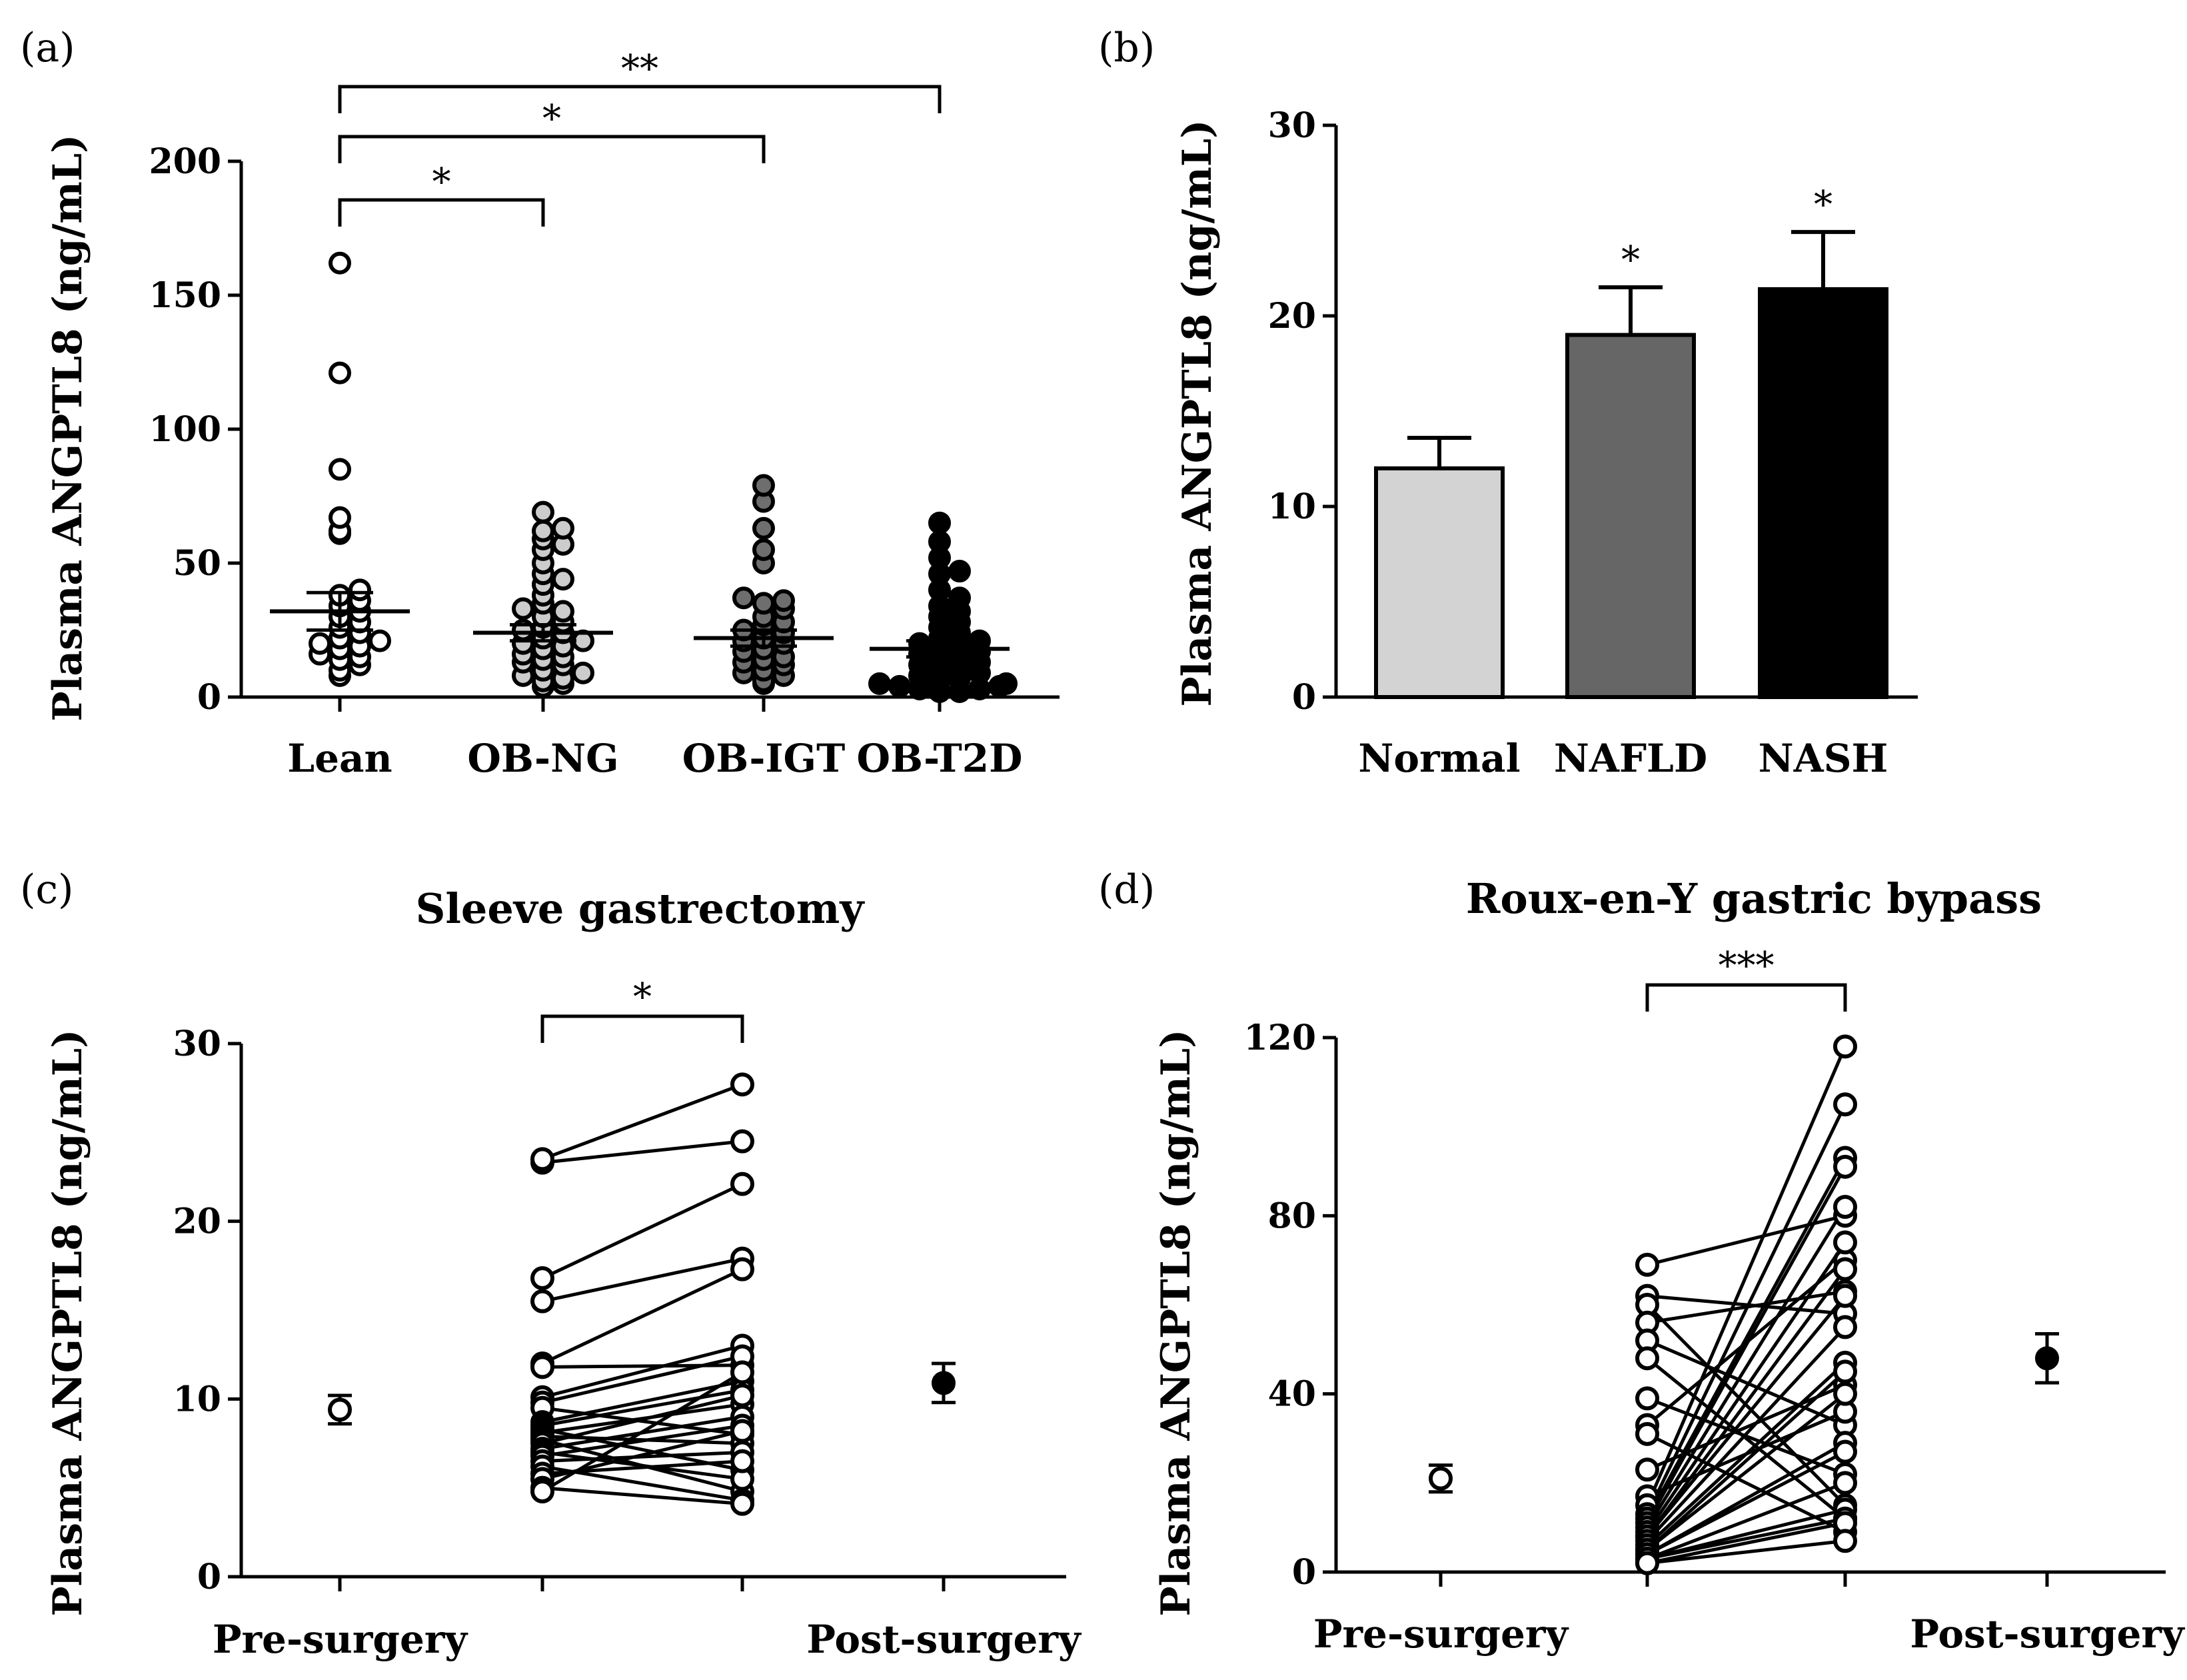 The width and height of the screenshot is (2187, 1680). What do you see at coordinates (1197, 413) in the screenshot?
I see `panel-b-ylabel: Plasma ANGPTL8 (ng/mL)` at bounding box center [1197, 413].